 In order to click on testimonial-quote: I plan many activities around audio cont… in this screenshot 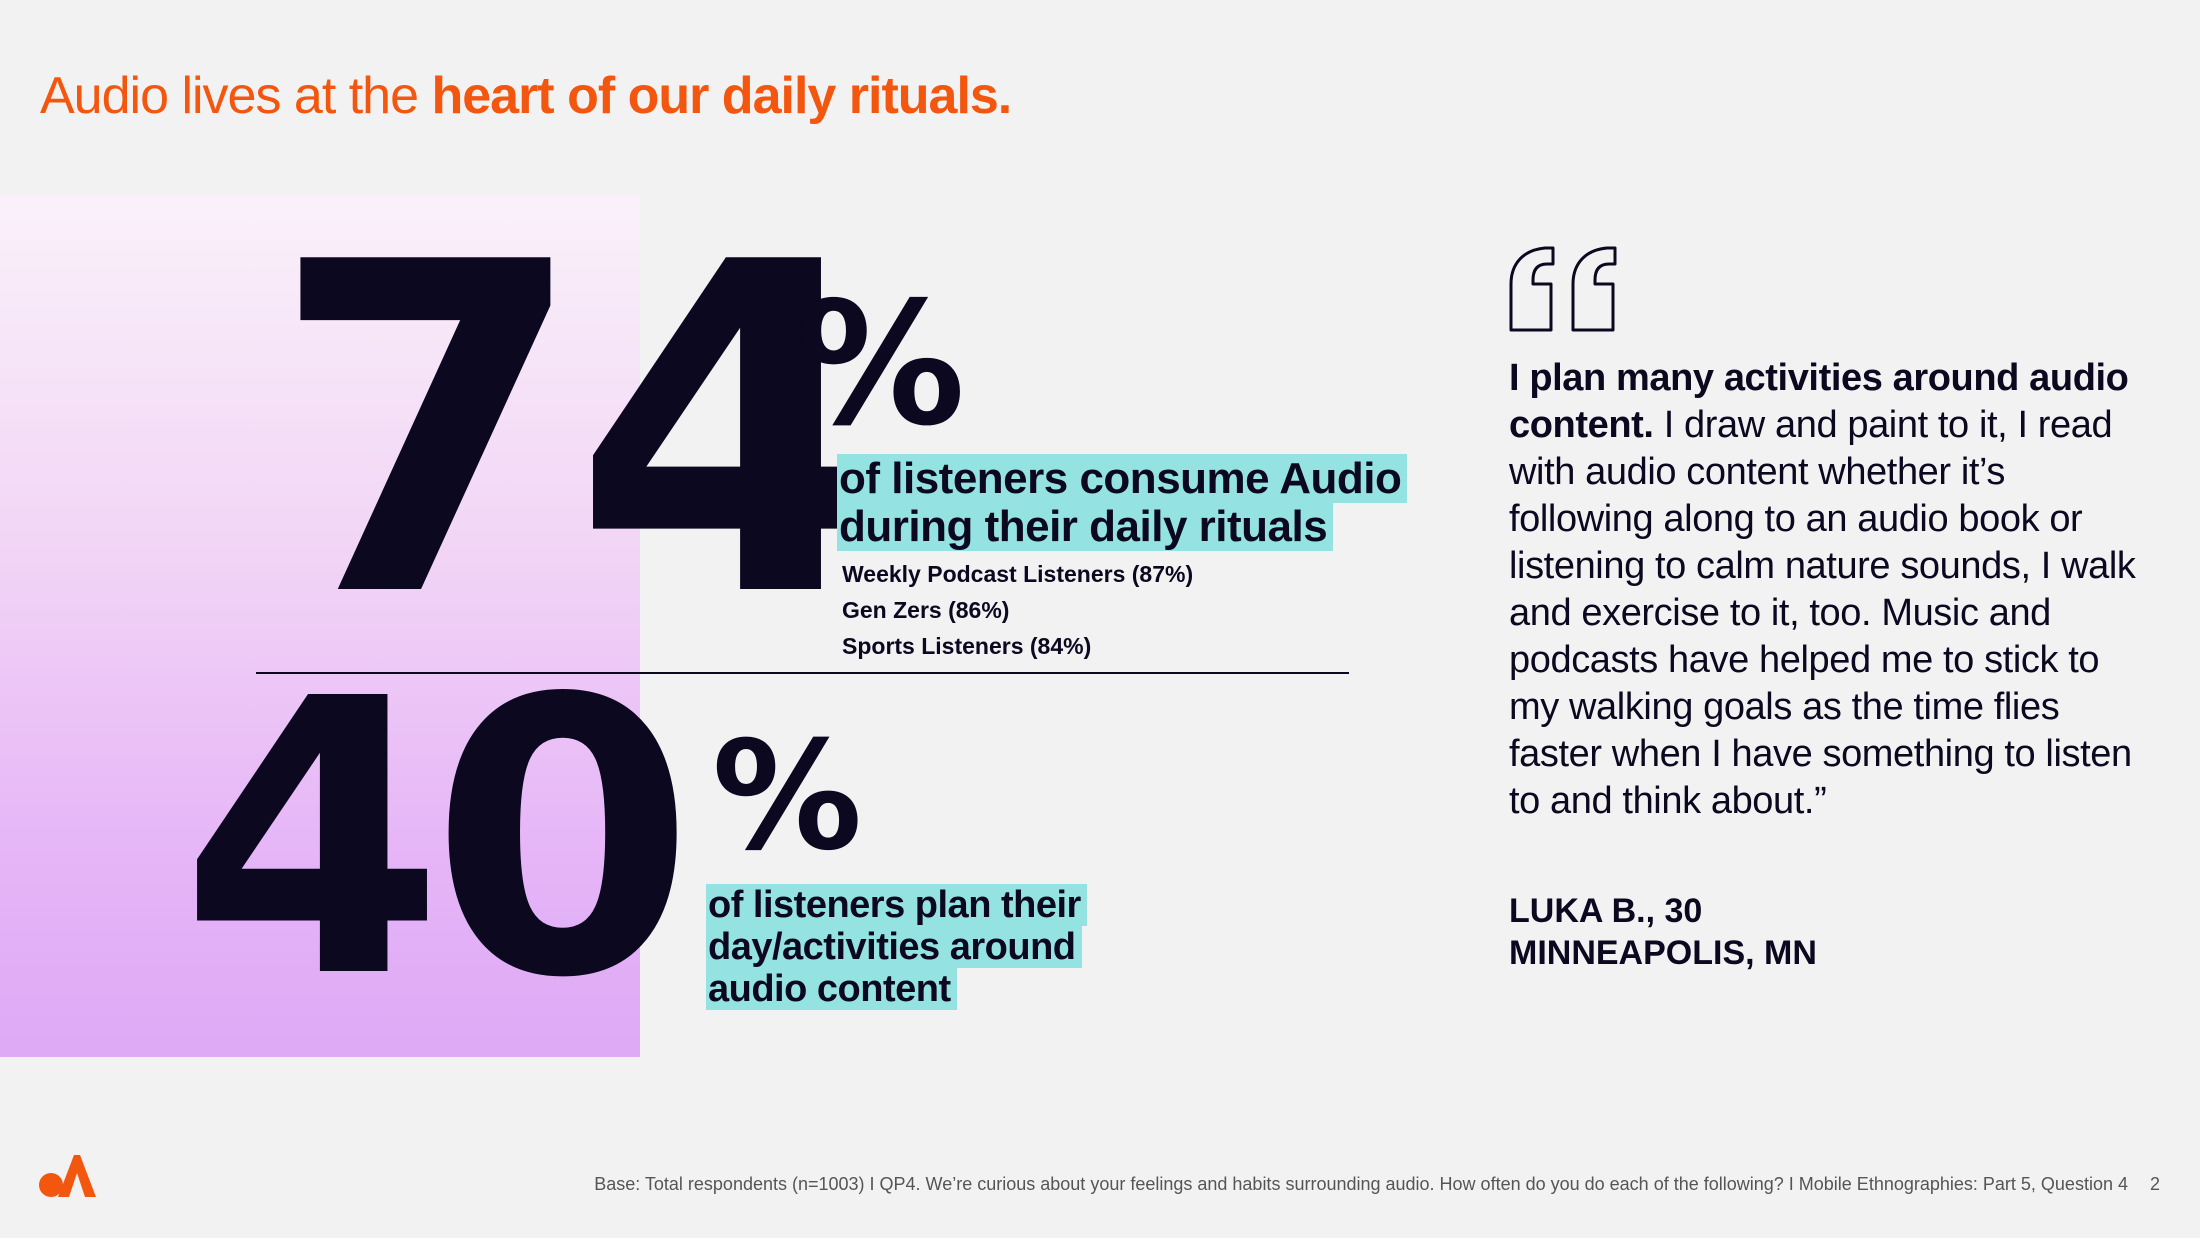, I will do `click(1829, 590)`.